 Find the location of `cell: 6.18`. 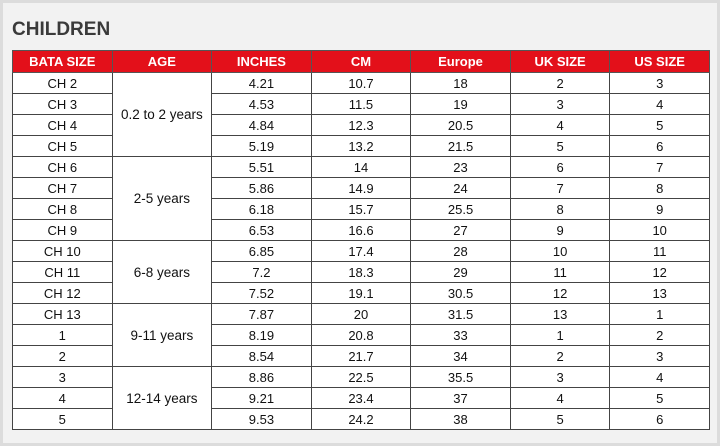

cell: 6.18 is located at coordinates (261, 209).